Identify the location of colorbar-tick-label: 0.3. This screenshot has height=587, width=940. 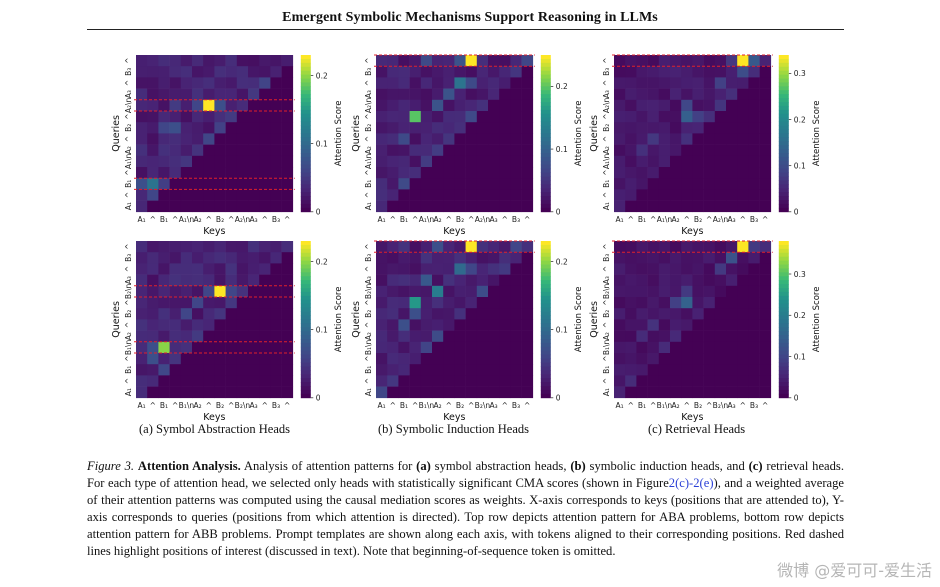
(800, 274).